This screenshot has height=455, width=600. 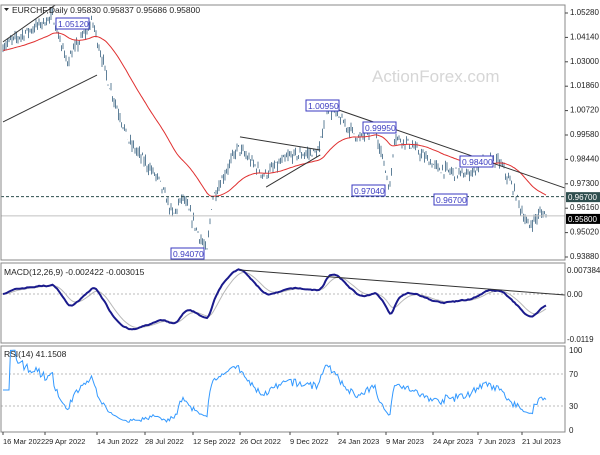 I want to click on time-axis-label: 14 Jun 2022, so click(x=117, y=441).